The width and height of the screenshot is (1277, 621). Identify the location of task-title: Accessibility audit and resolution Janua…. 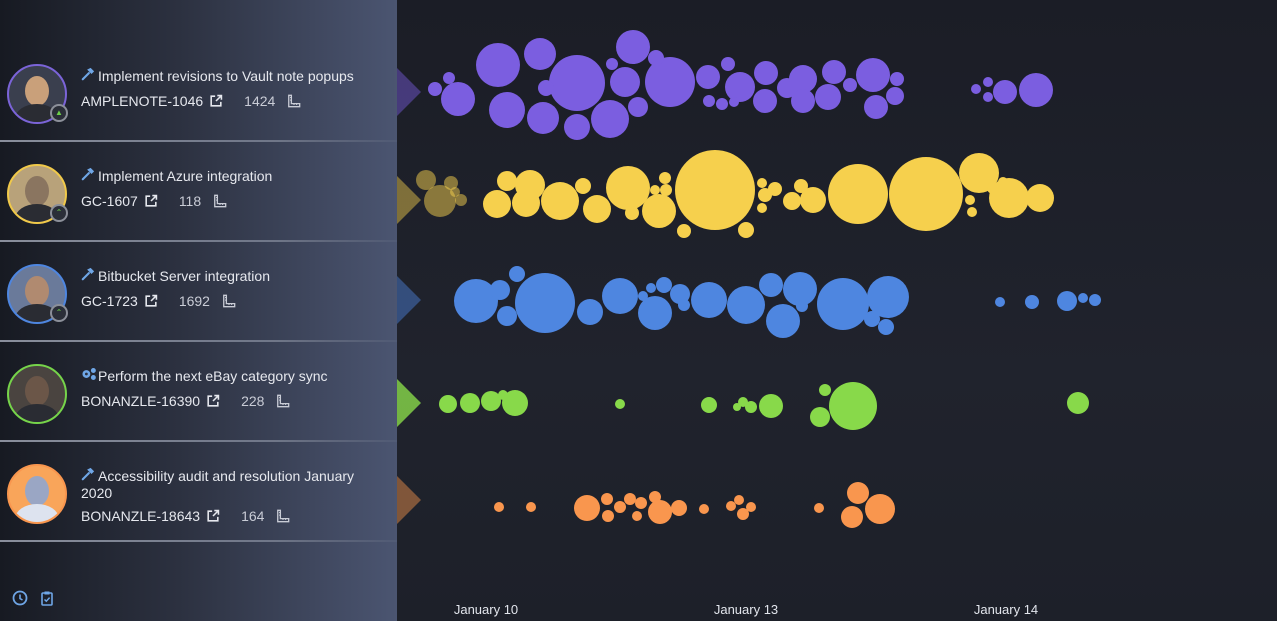
(226, 484).